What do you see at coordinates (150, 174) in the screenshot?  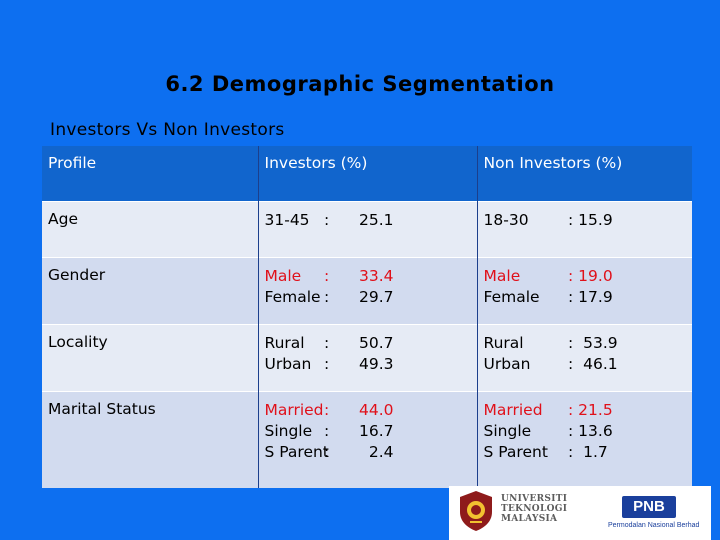 I see `header-profile: Profile` at bounding box center [150, 174].